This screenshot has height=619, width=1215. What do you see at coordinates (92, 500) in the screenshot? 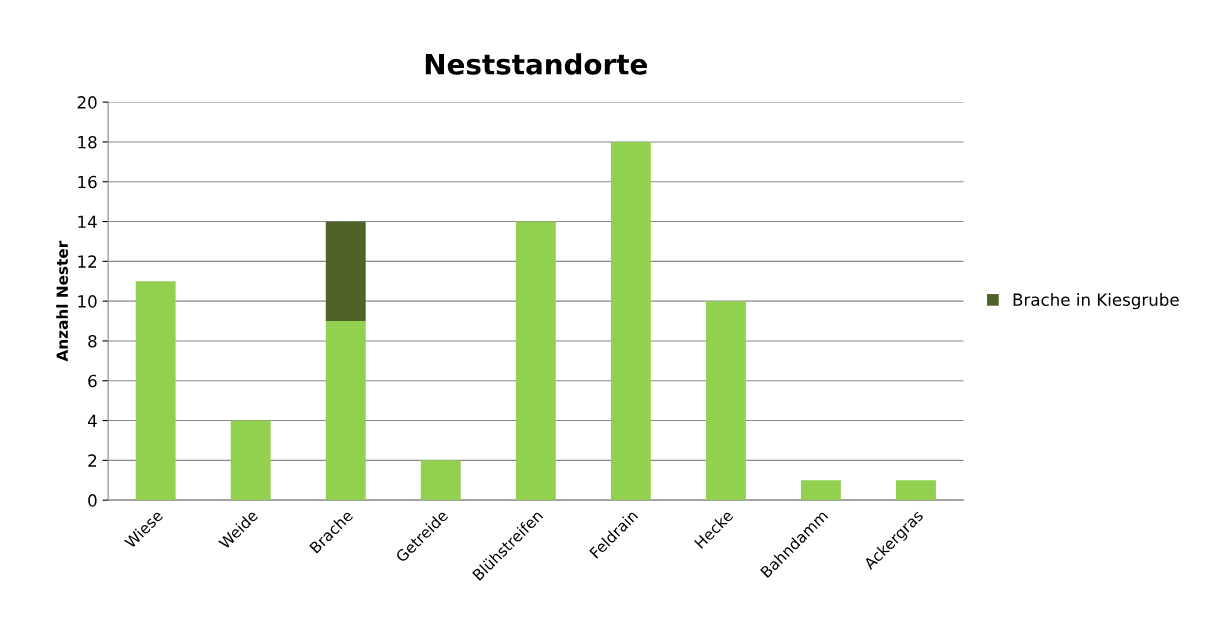
I see `y-tick-label: 0` at bounding box center [92, 500].